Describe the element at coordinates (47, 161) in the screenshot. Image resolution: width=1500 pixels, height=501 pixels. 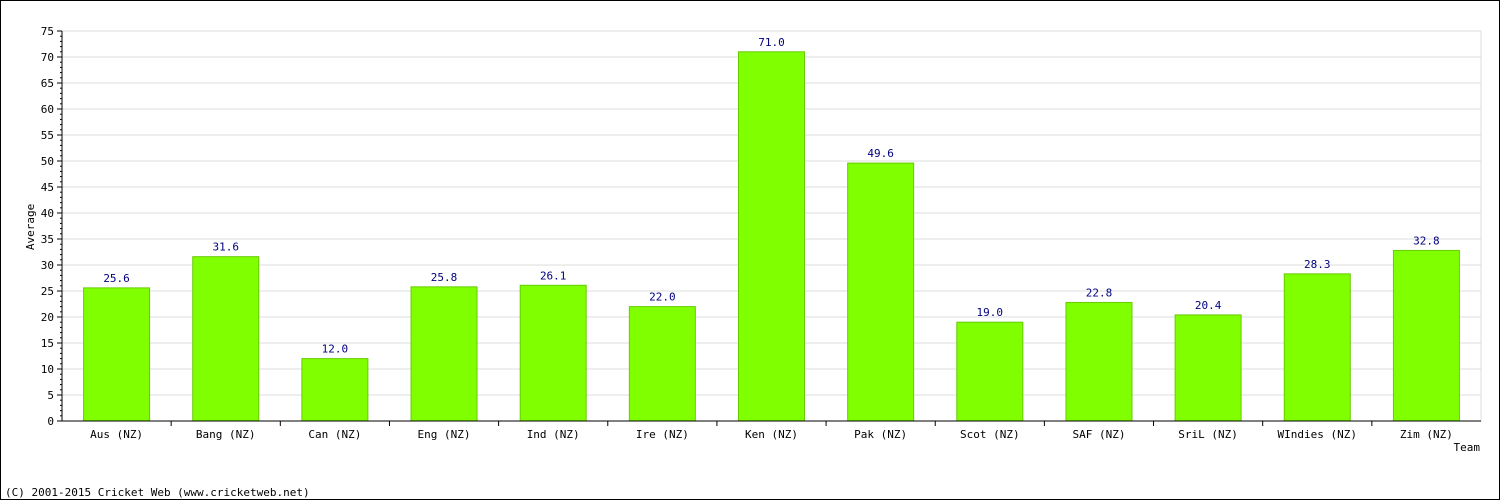
I see `y-tick-label: 50` at that location.